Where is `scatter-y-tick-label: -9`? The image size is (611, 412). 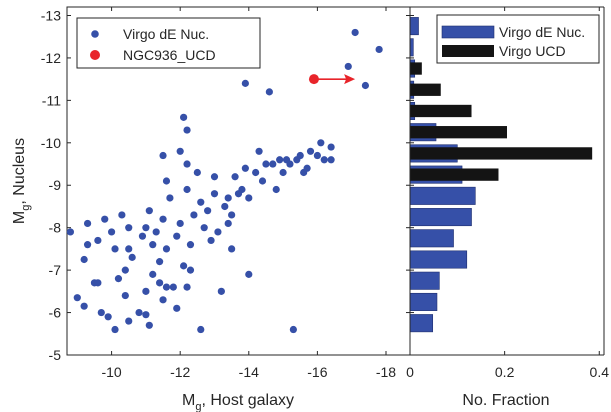
scatter-y-tick-label: -9 is located at coordinates (55, 185).